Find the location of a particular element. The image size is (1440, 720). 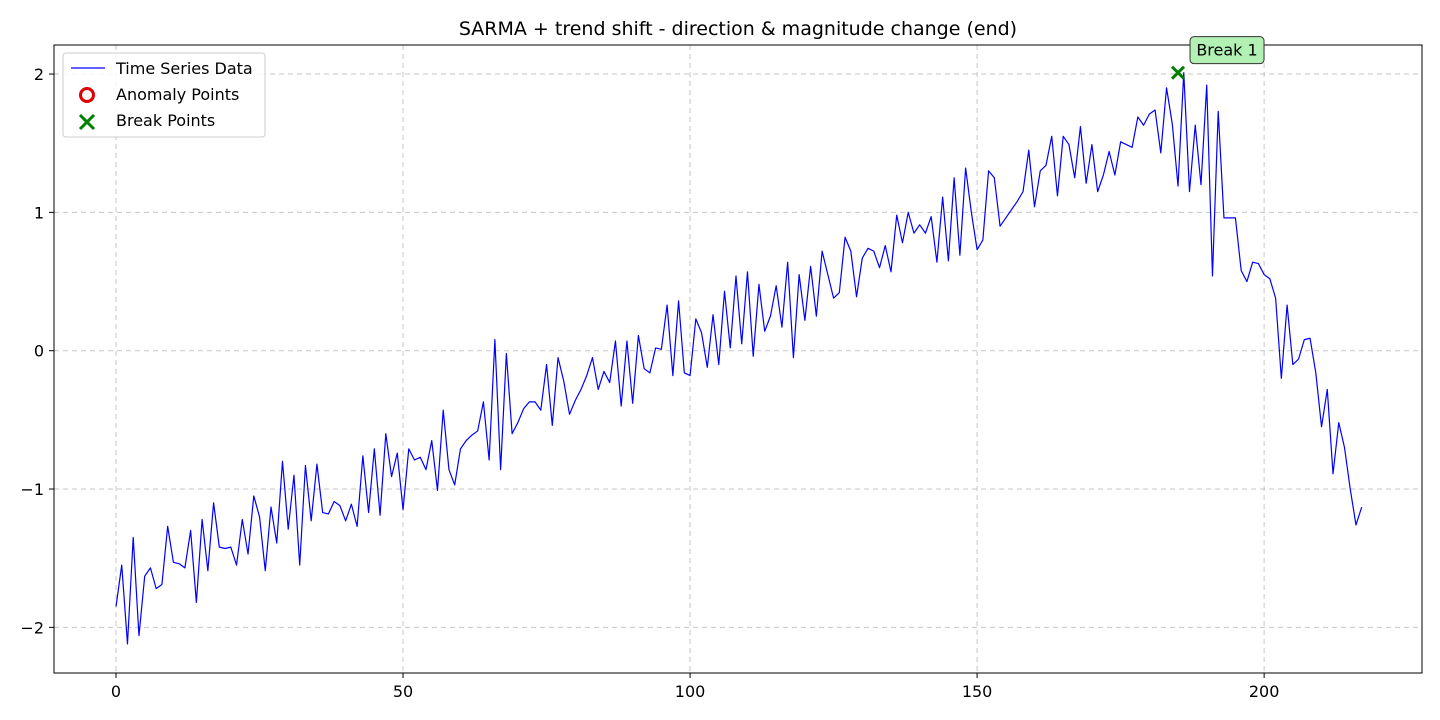

break-point-marker is located at coordinates (1178, 72).